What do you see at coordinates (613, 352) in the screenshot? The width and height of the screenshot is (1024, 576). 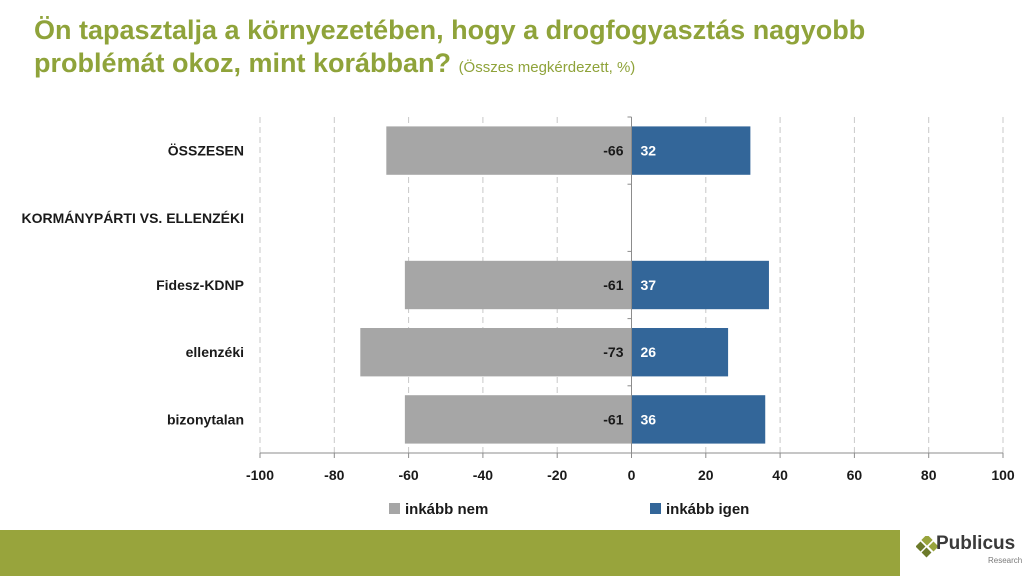 I see `data-label: -73` at bounding box center [613, 352].